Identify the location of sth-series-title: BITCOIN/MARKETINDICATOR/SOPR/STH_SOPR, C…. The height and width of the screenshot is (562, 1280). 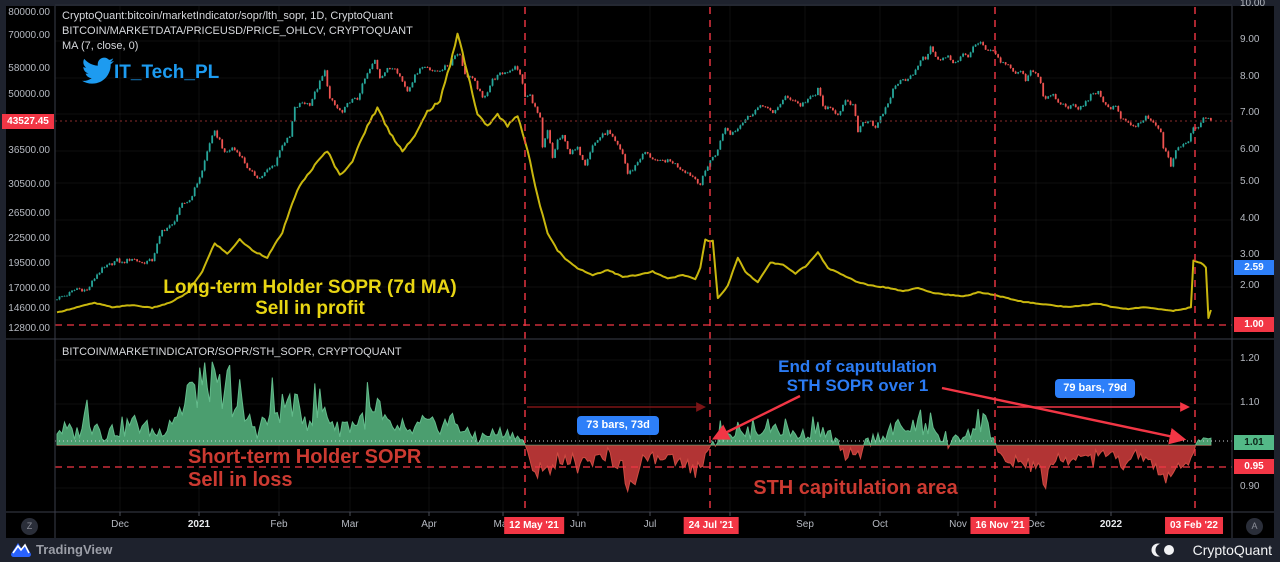
(232, 352).